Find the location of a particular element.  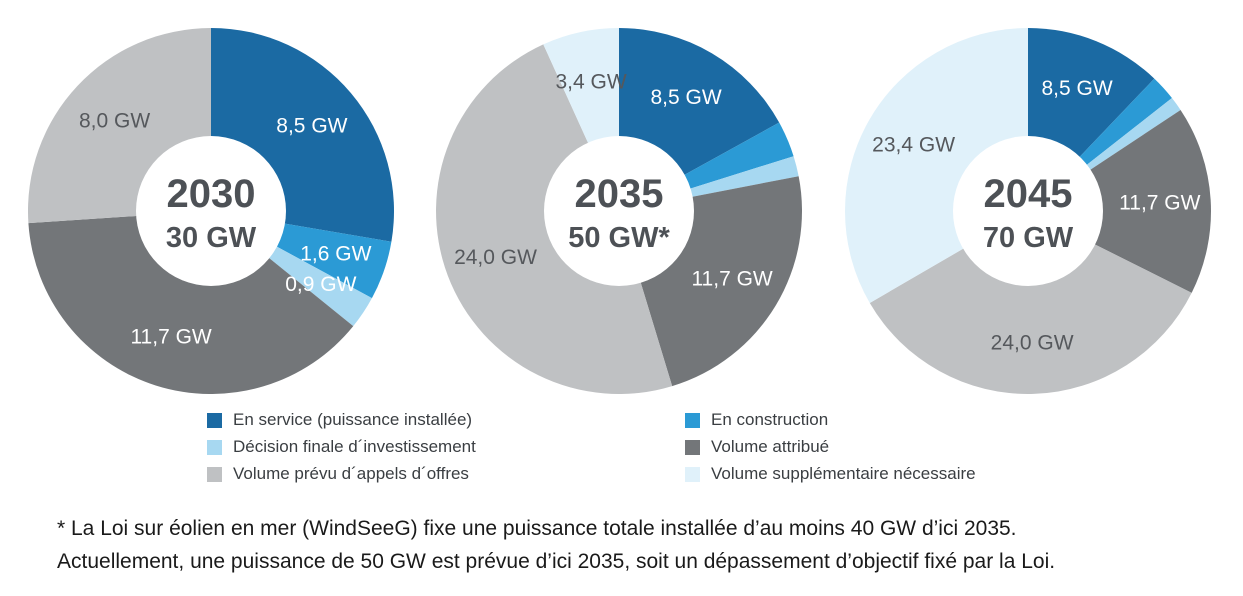

legend-swatch-volume-attribue is located at coordinates (692, 447).